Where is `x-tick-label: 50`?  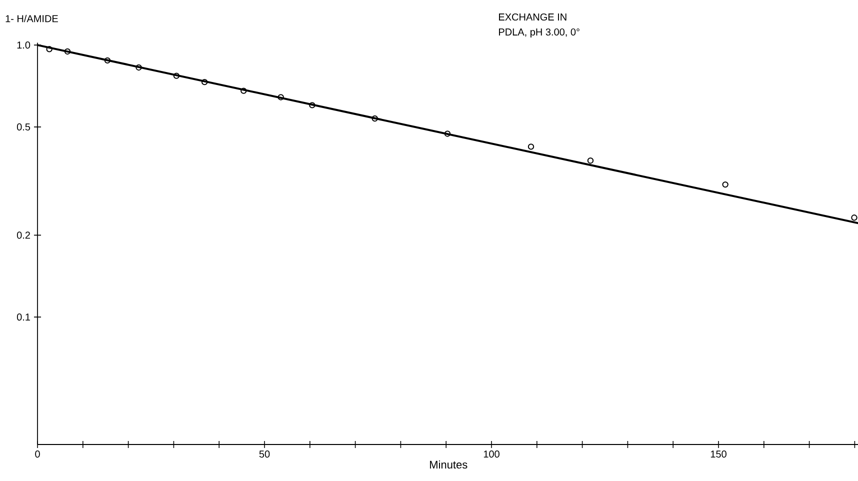
x-tick-label: 50 is located at coordinates (264, 454).